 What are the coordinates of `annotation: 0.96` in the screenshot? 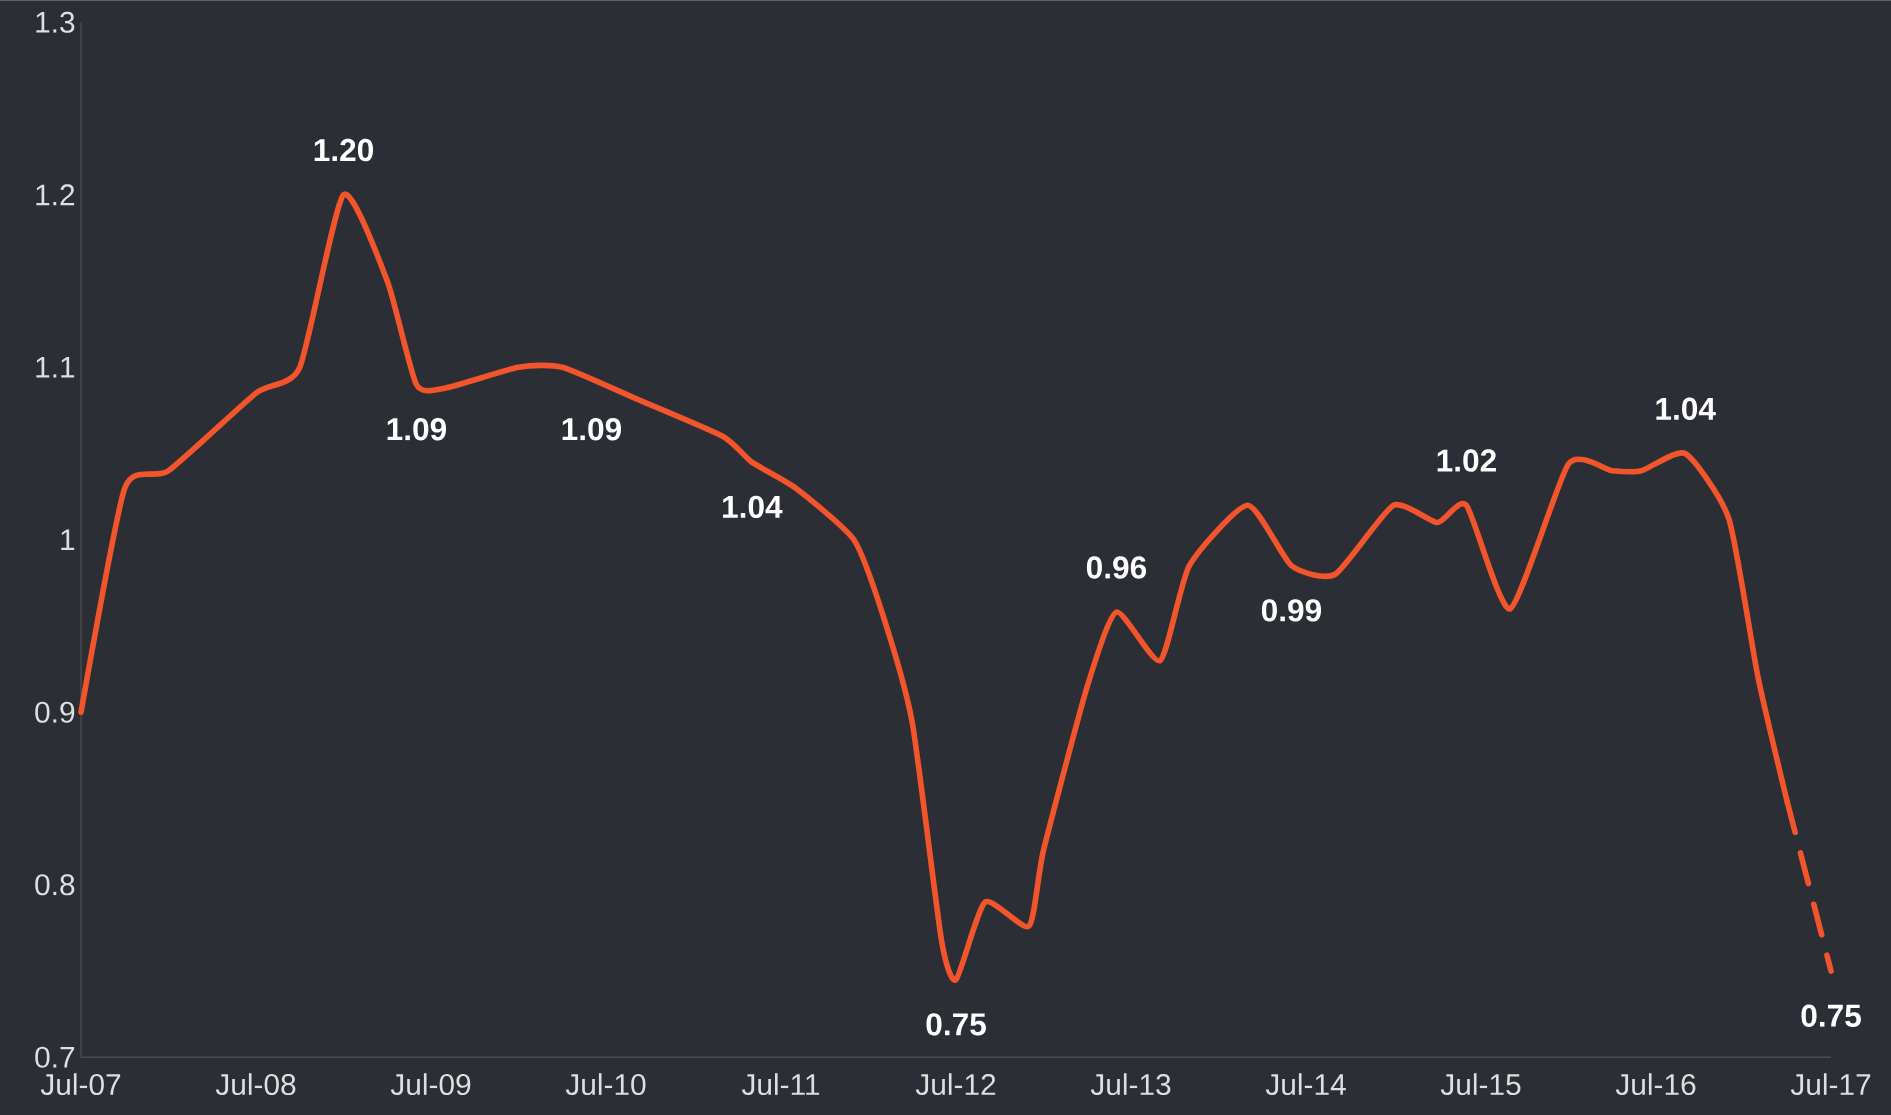 It's located at (1116, 567).